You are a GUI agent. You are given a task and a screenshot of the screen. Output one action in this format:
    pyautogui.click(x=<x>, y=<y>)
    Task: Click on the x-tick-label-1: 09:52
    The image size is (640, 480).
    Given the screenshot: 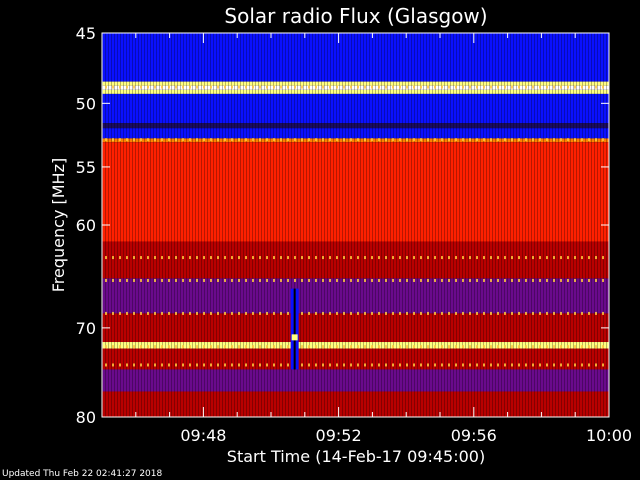 What is the action you would take?
    pyautogui.click(x=339, y=435)
    